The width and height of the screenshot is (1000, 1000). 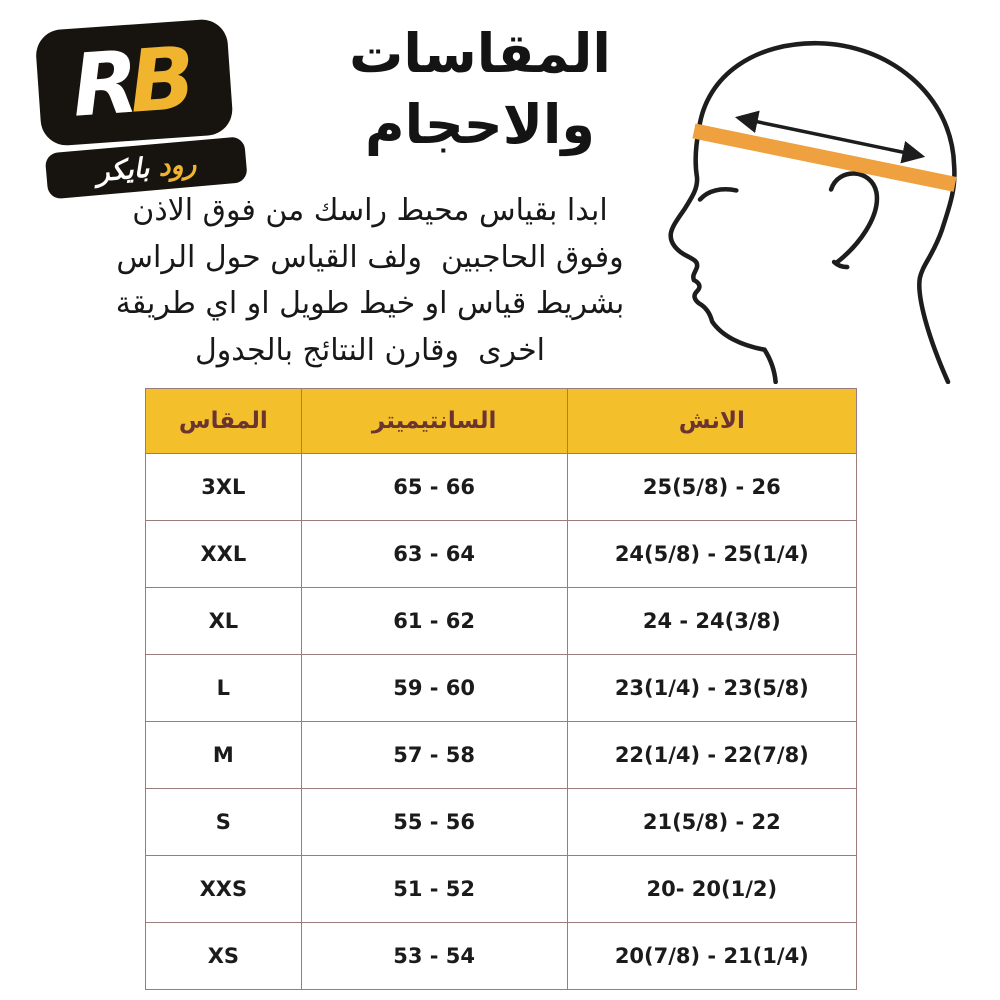 What do you see at coordinates (480, 53) in the screenshot?
I see `page-title-line1: المقاسات` at bounding box center [480, 53].